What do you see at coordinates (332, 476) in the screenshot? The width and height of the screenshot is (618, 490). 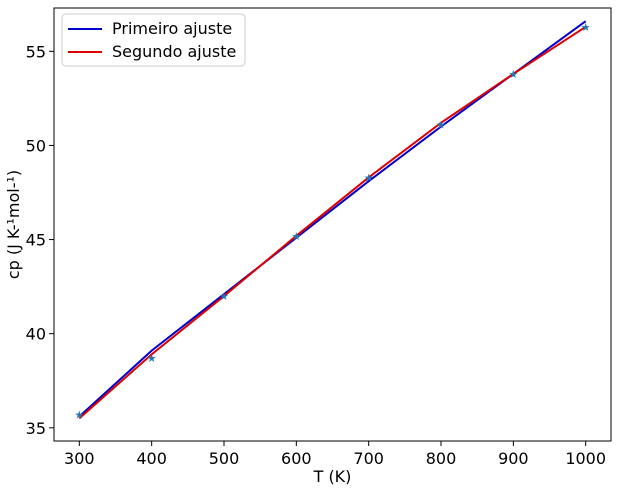 I see `x-axis-label: T (K)` at bounding box center [332, 476].